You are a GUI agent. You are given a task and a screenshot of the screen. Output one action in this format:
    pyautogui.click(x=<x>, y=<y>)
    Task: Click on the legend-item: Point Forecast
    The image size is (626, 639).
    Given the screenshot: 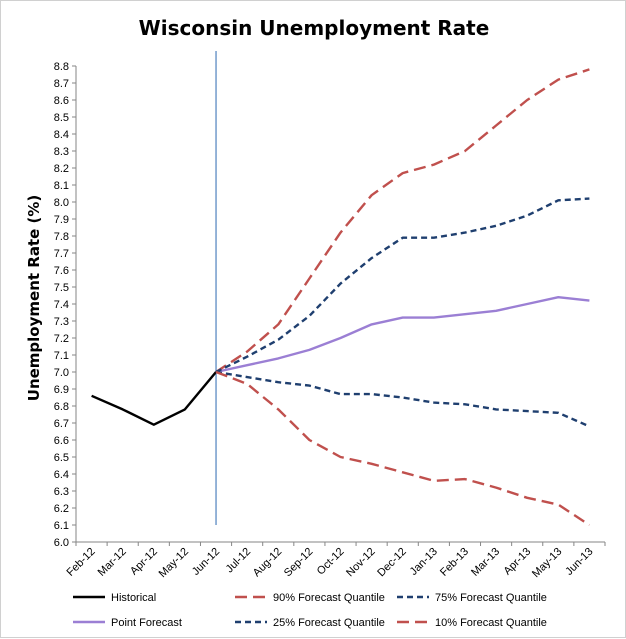 What is the action you would take?
    pyautogui.click(x=127, y=623)
    